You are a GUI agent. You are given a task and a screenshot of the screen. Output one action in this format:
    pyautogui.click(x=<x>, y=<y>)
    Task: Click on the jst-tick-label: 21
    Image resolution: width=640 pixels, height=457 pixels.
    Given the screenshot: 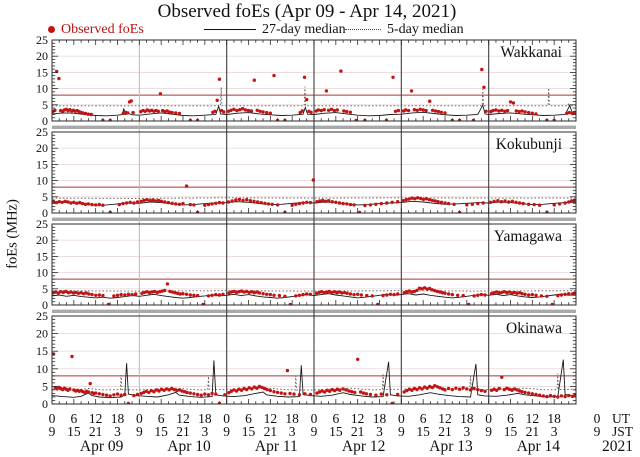 What is the action you would take?
    pyautogui.click(x=96, y=431)
    